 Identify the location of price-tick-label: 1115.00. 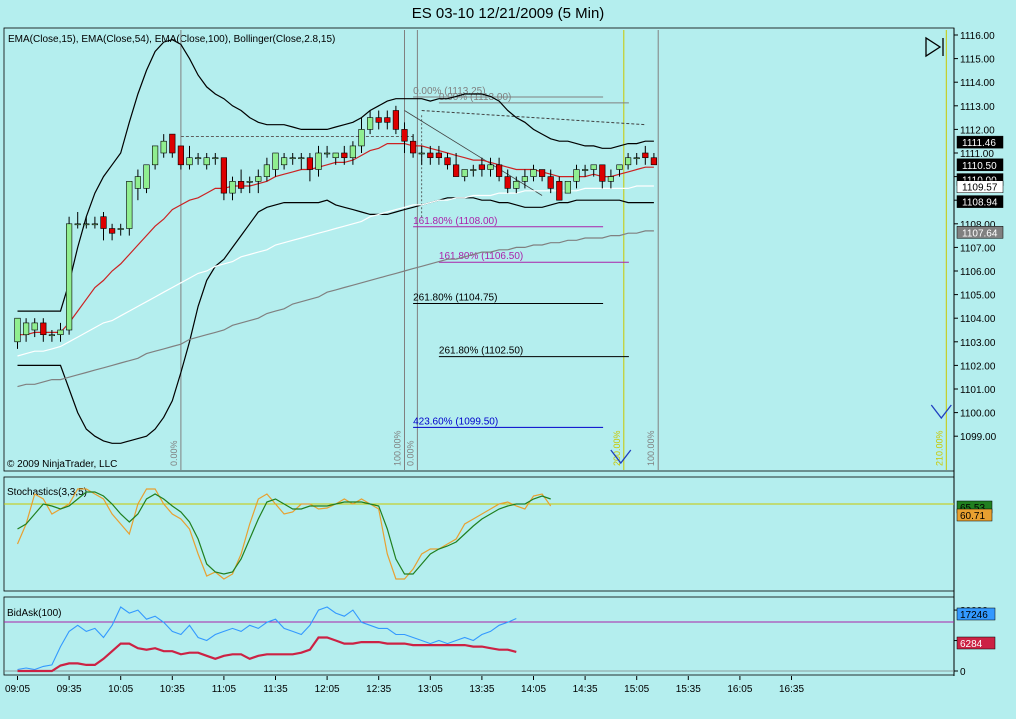
(977, 60).